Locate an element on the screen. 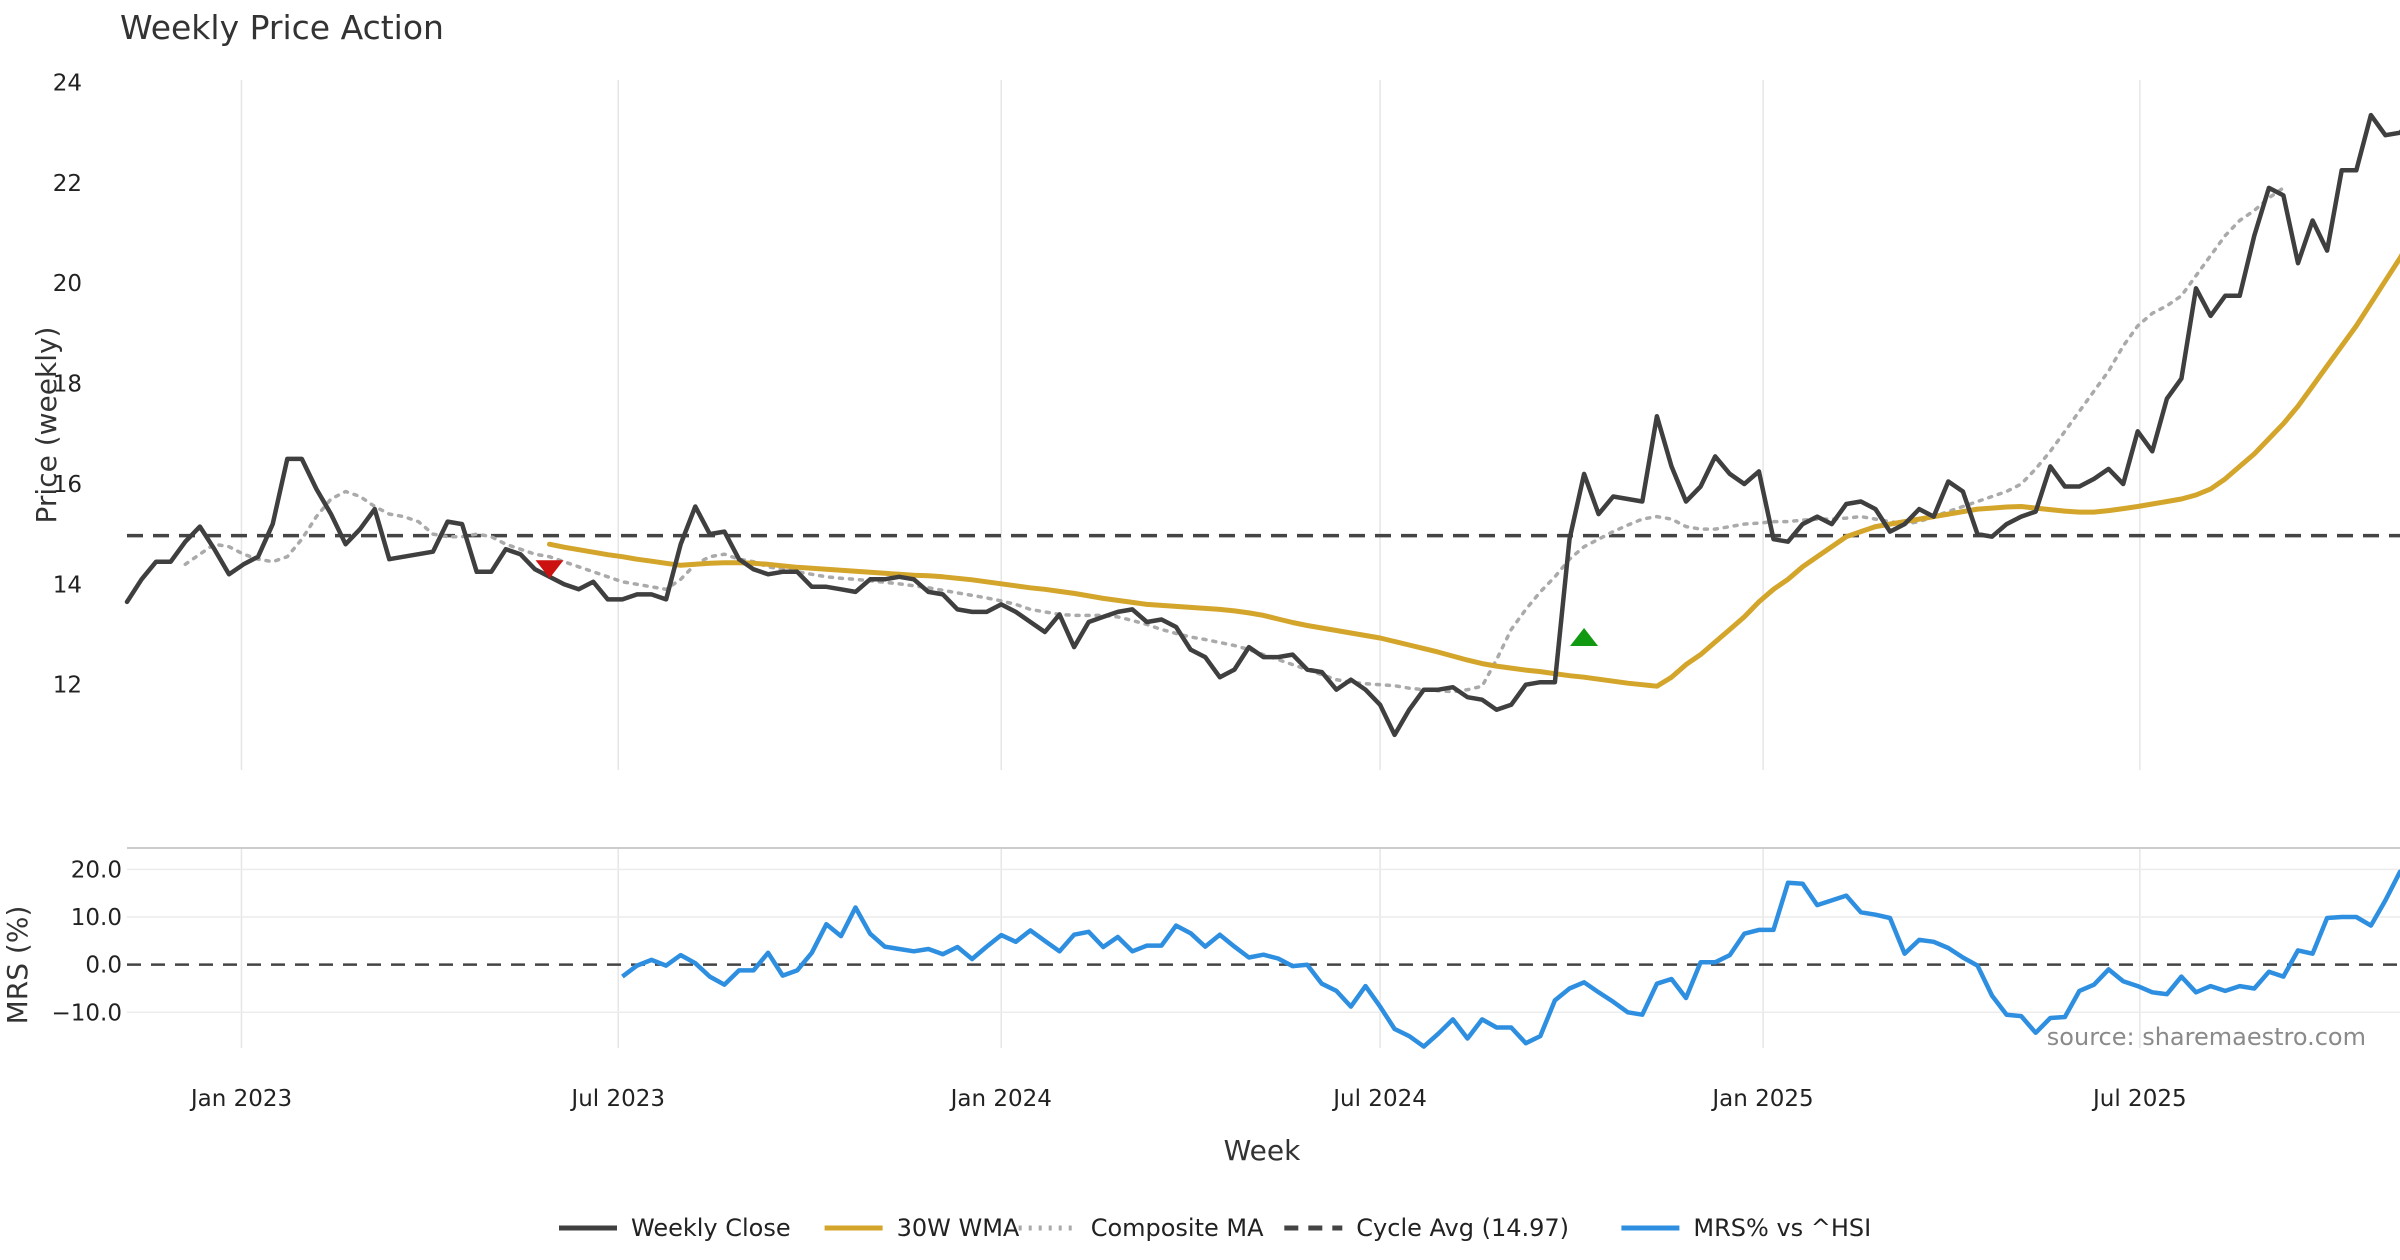 The height and width of the screenshot is (1260, 2400). price-y-tick-label: 18 is located at coordinates (67, 385).